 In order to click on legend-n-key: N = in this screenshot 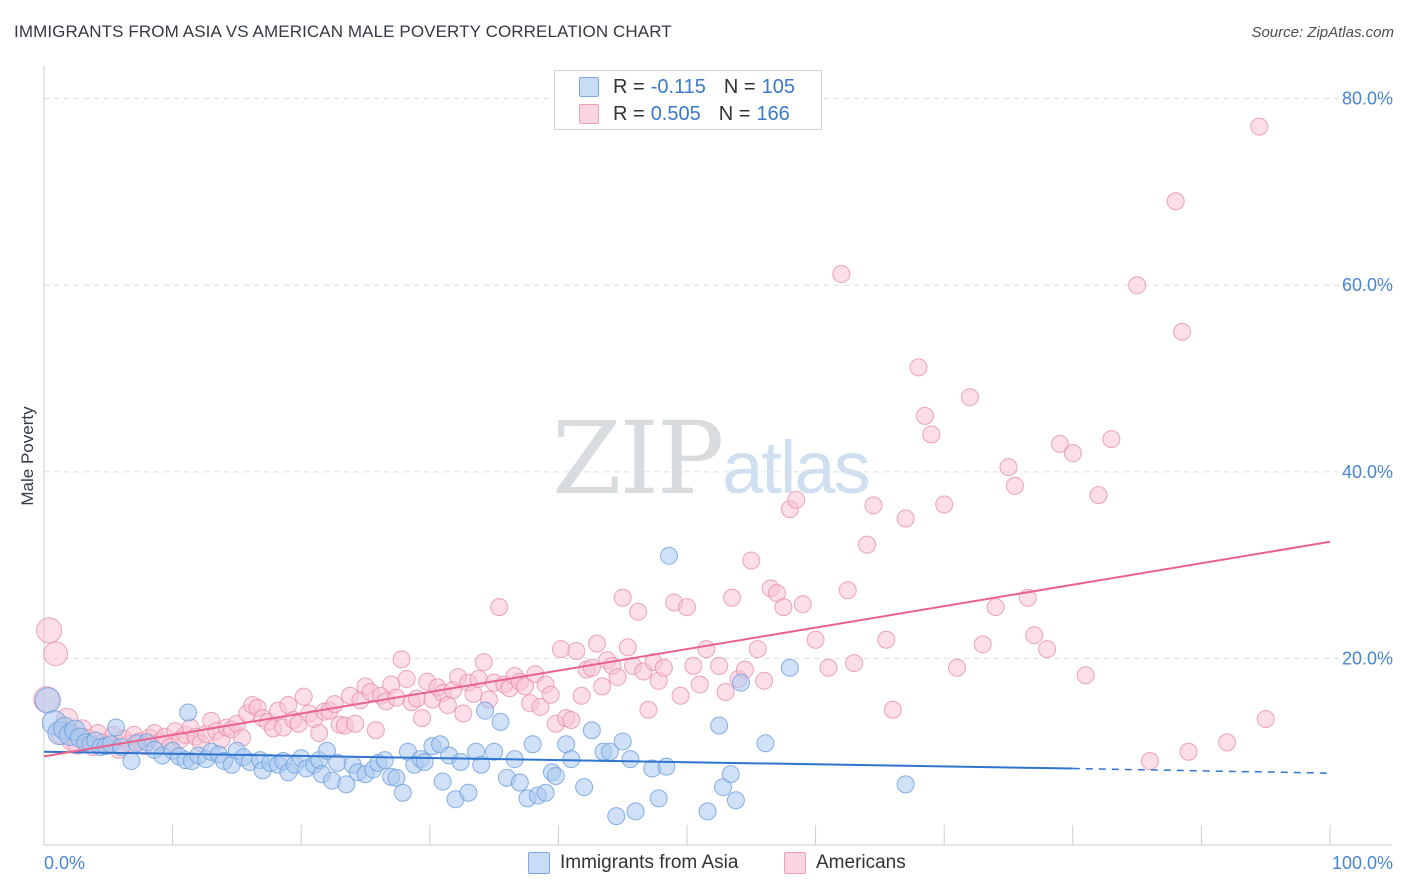, I will do `click(734, 113)`.